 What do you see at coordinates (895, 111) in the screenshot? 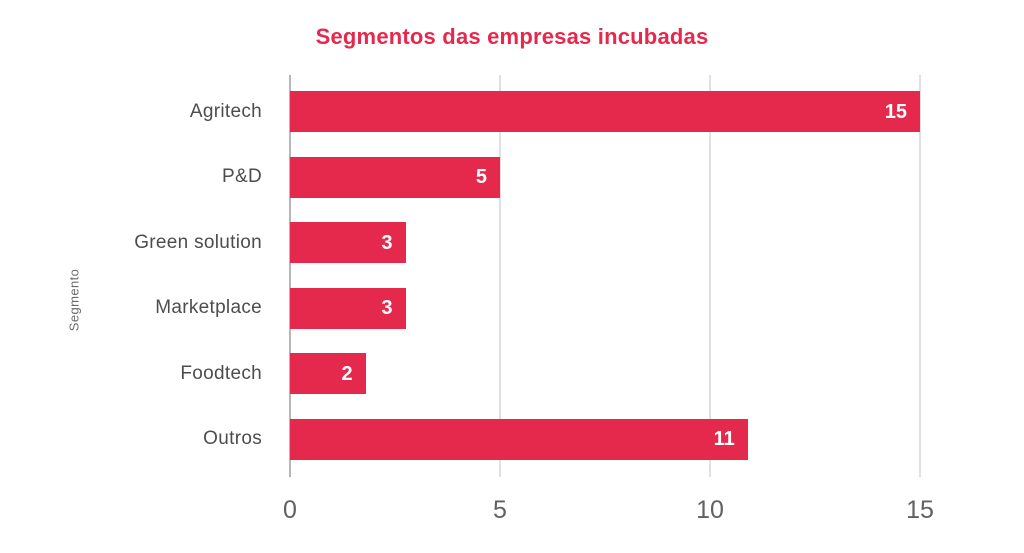
I see `bar-value-label: 15` at bounding box center [895, 111].